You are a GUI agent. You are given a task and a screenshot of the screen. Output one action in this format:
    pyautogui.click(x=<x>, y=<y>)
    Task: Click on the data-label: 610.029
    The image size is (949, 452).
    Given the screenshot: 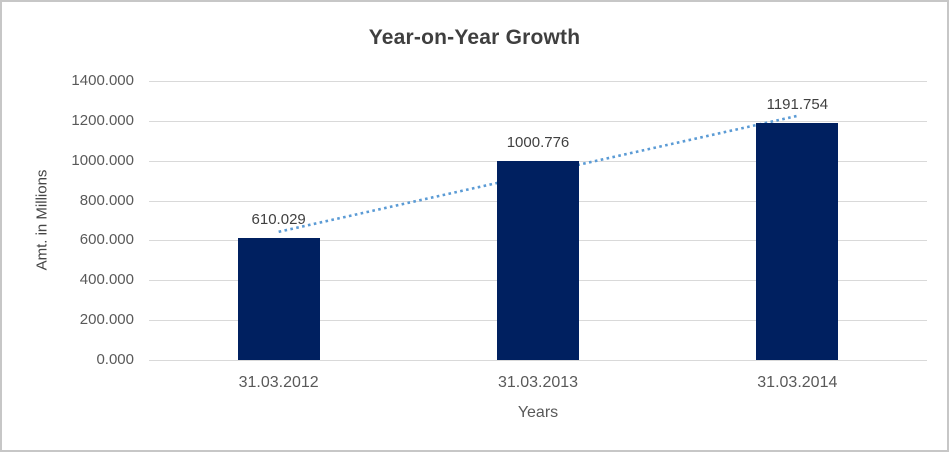 What is the action you would take?
    pyautogui.click(x=278, y=220)
    